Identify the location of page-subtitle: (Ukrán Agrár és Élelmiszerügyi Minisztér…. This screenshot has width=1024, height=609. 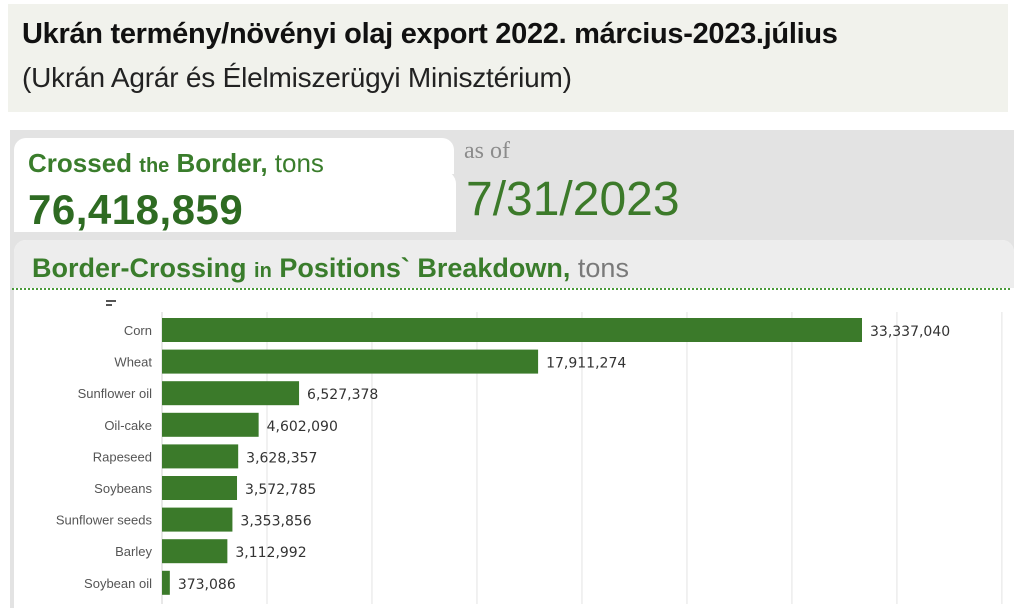
(297, 77).